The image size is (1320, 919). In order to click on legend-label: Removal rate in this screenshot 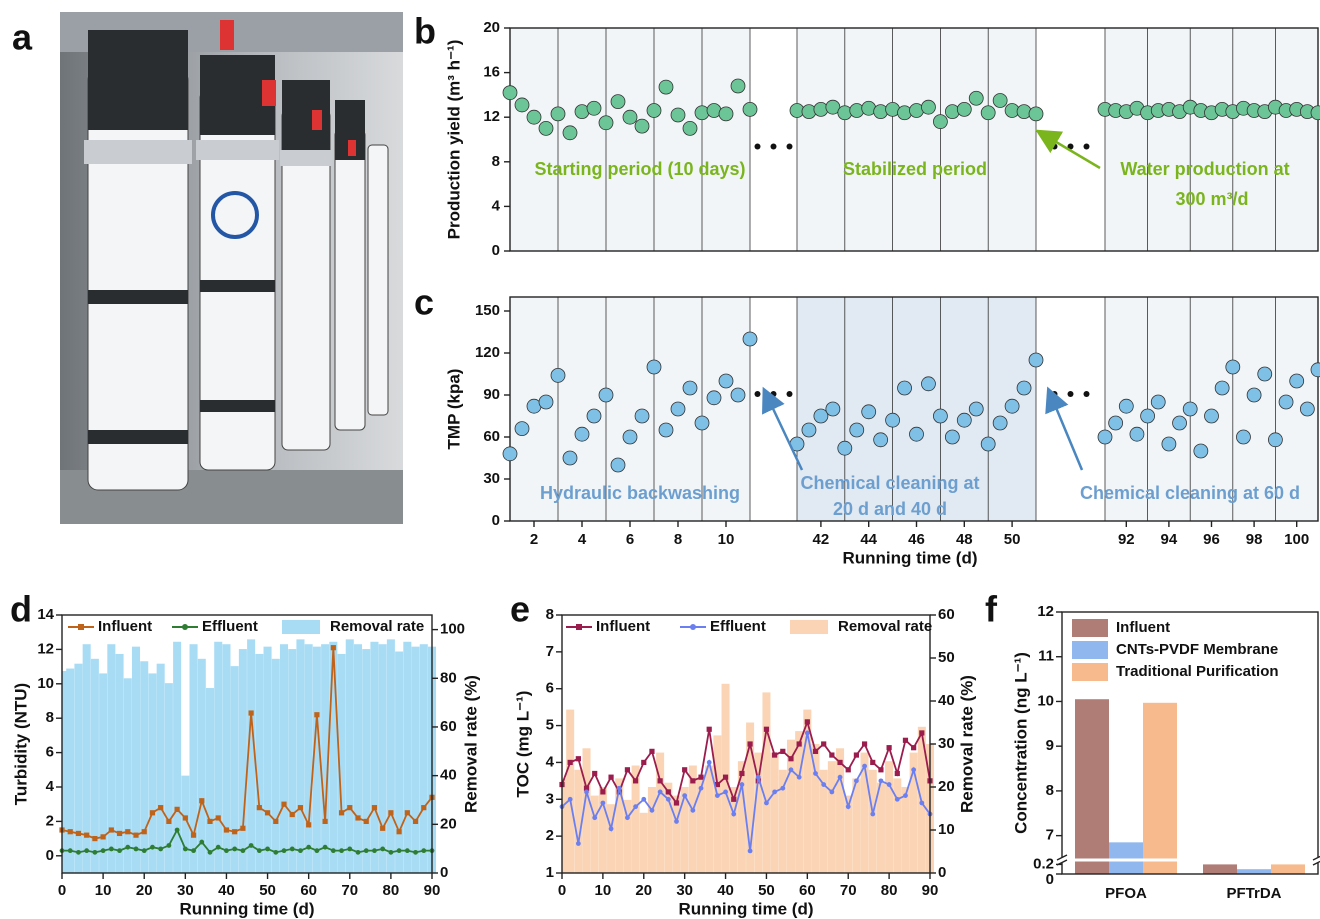, I will do `click(377, 626)`.